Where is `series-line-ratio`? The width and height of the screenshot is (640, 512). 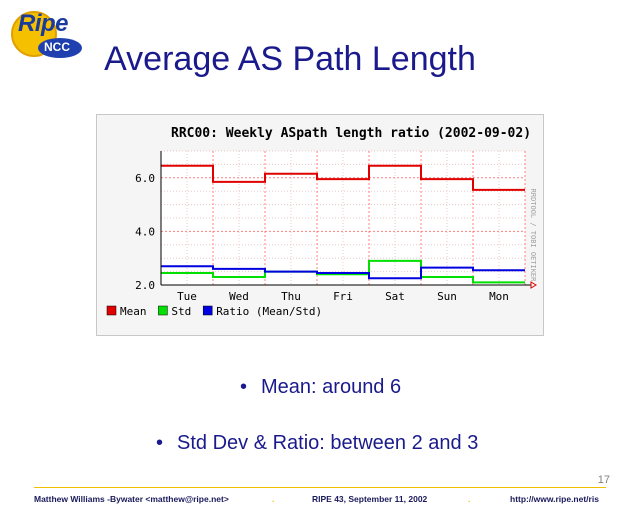
series-line-ratio is located at coordinates (343, 272).